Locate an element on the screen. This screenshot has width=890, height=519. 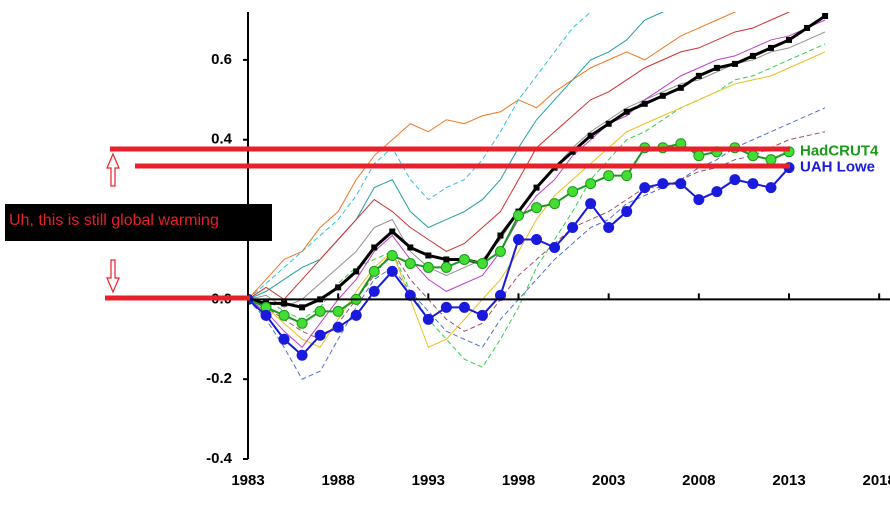
x-tick-label: 1983 is located at coordinates (247, 480).